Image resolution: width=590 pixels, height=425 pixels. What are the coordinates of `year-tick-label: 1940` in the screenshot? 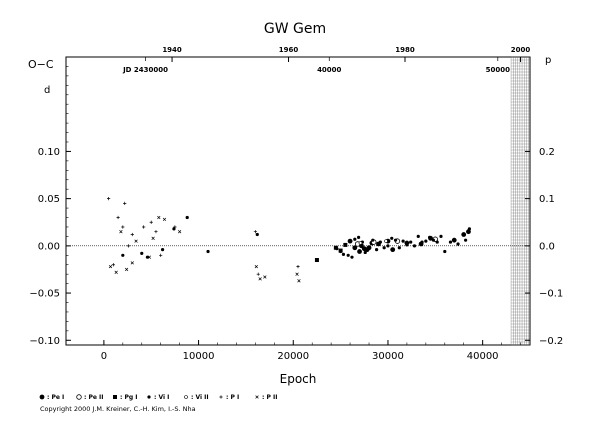 It's located at (172, 50).